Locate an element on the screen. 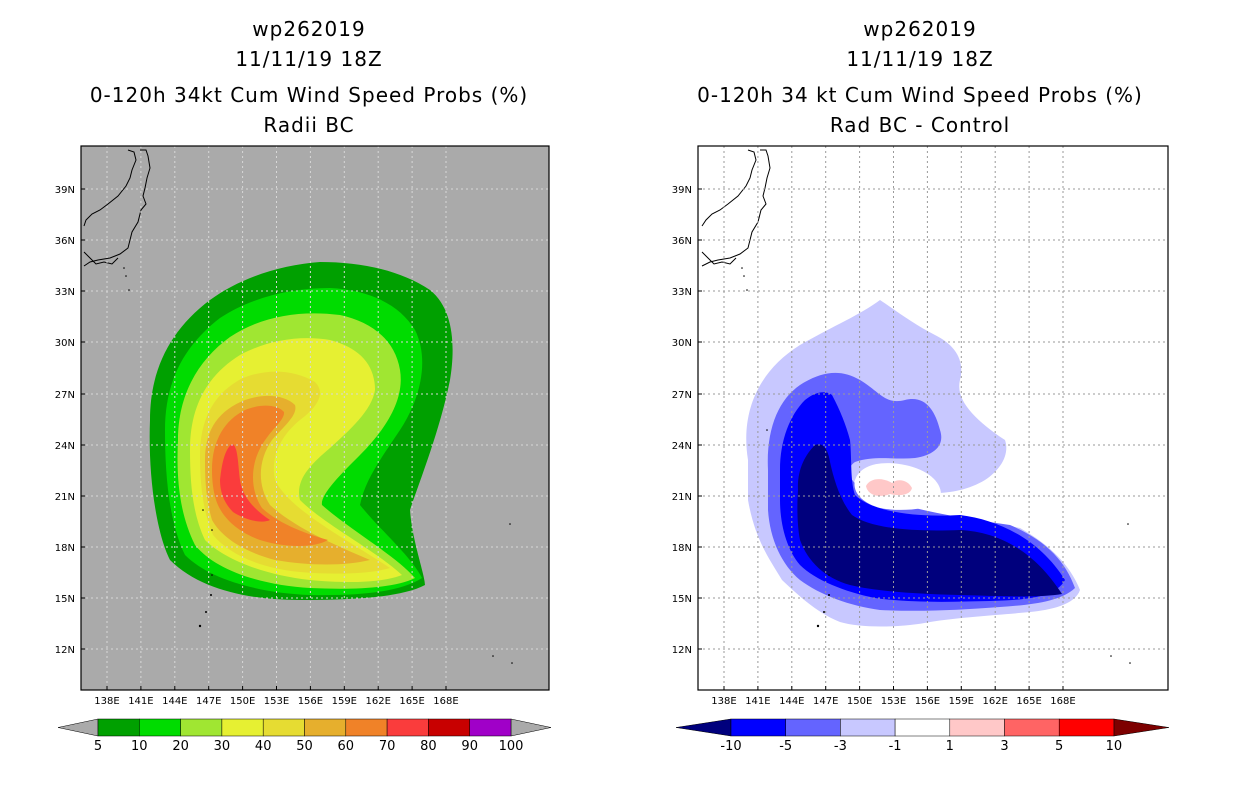  left-subtitle: Radii BC is located at coordinates (309, 125).